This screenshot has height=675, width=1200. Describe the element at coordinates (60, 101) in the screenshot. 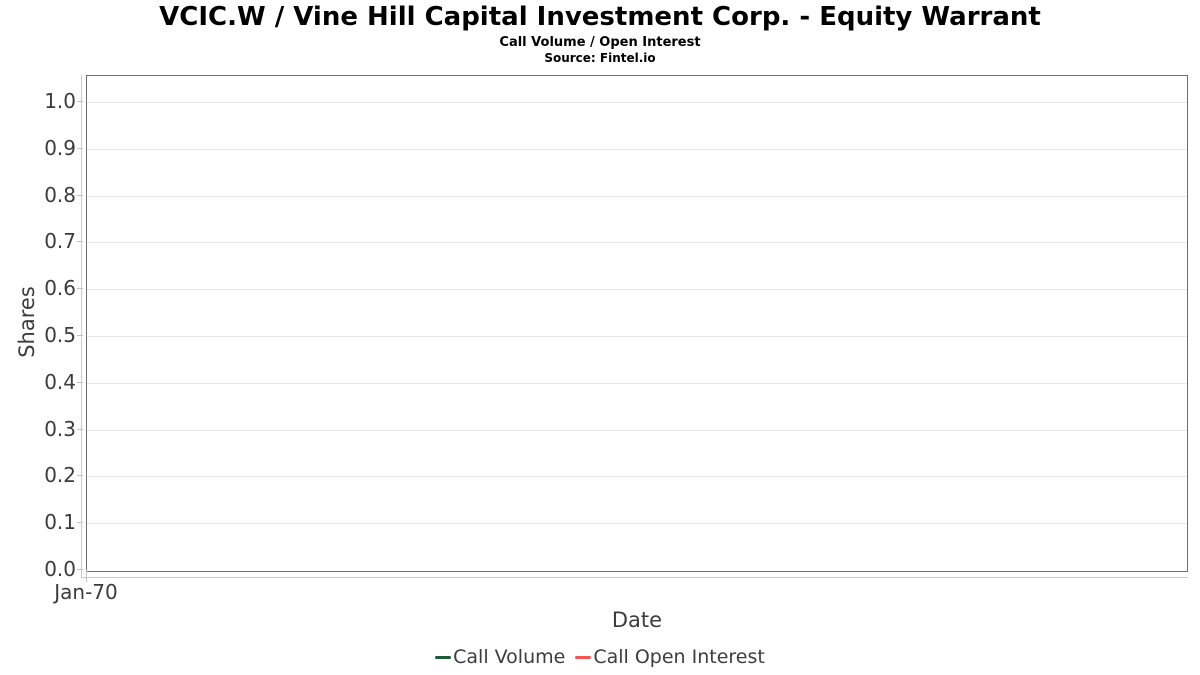

I see `y-tick-label: 1.0` at that location.